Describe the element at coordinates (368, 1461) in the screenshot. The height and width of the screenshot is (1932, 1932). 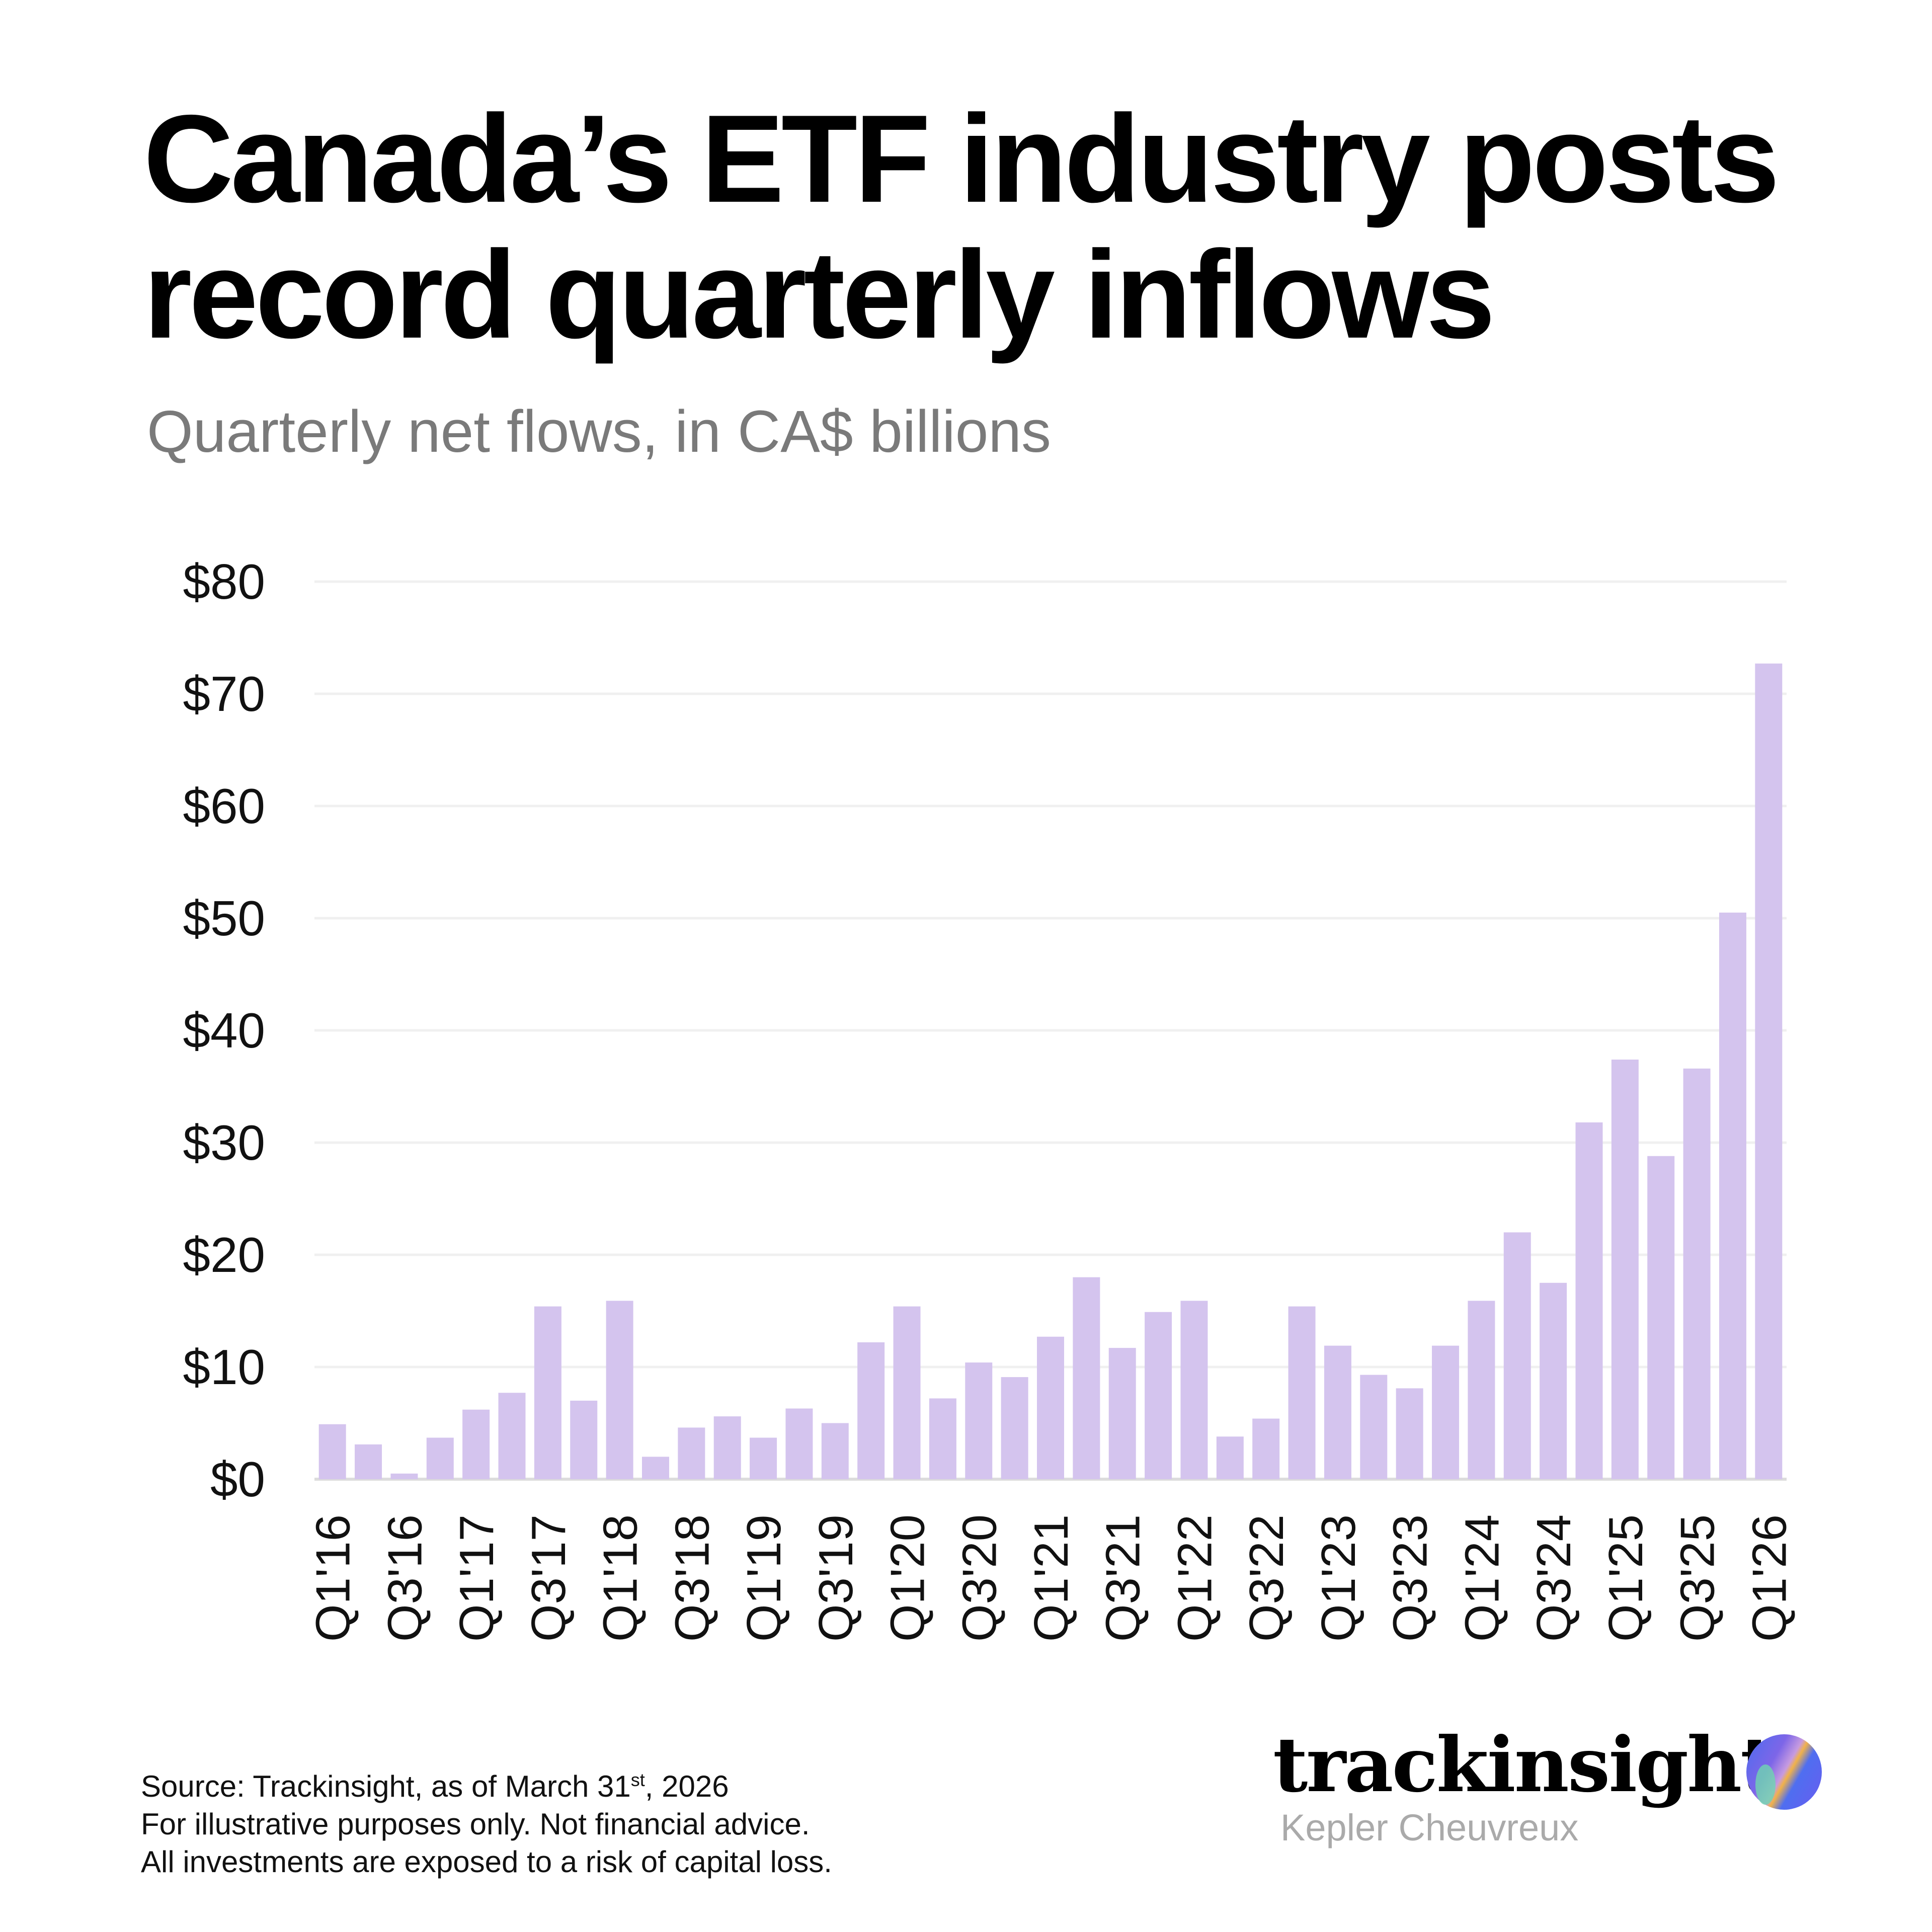
I see `bar-Q2'16` at that location.